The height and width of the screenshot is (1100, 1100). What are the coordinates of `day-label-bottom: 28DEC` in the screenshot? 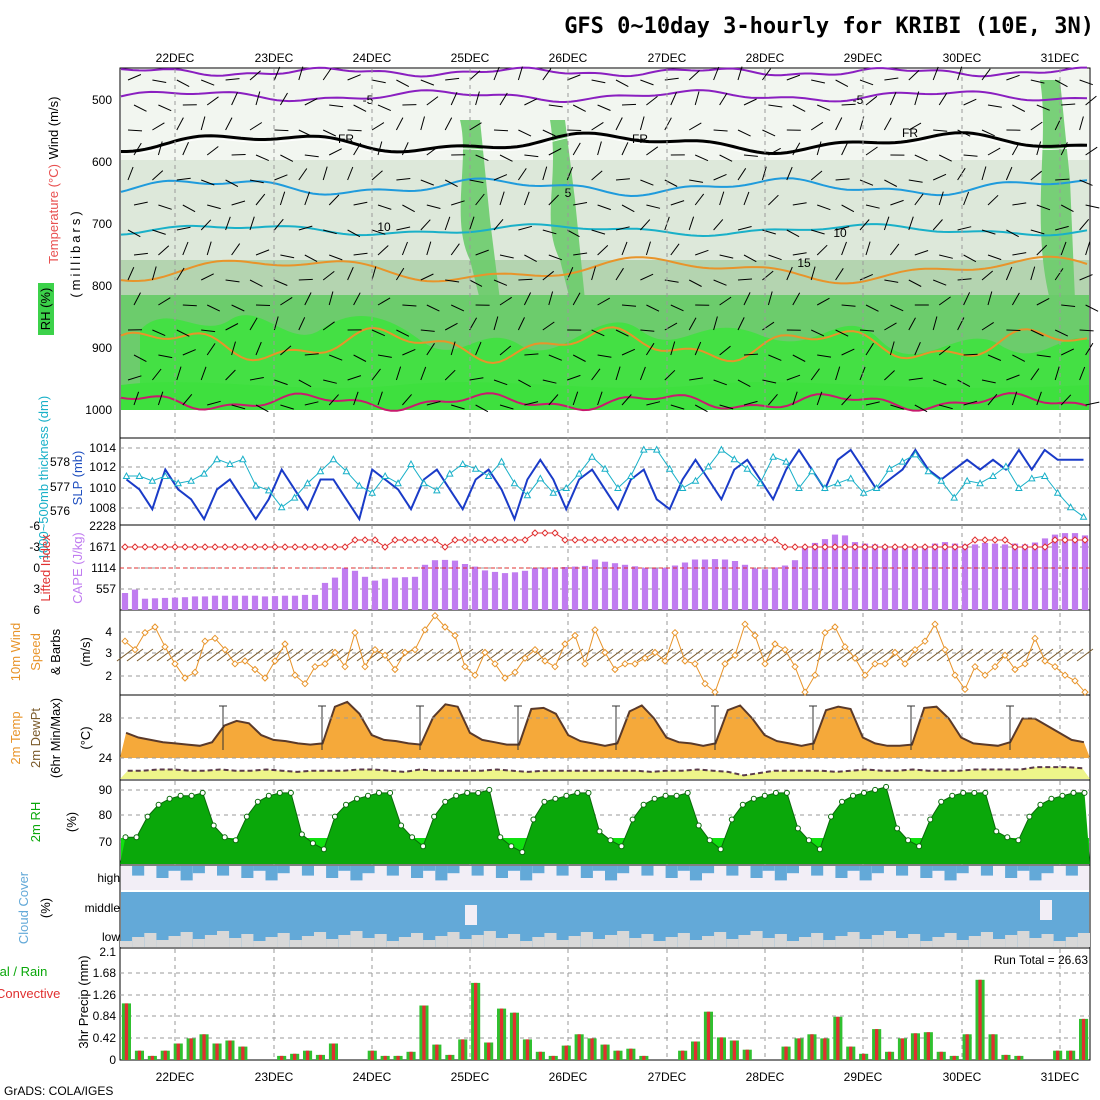 It's located at (765, 1077).